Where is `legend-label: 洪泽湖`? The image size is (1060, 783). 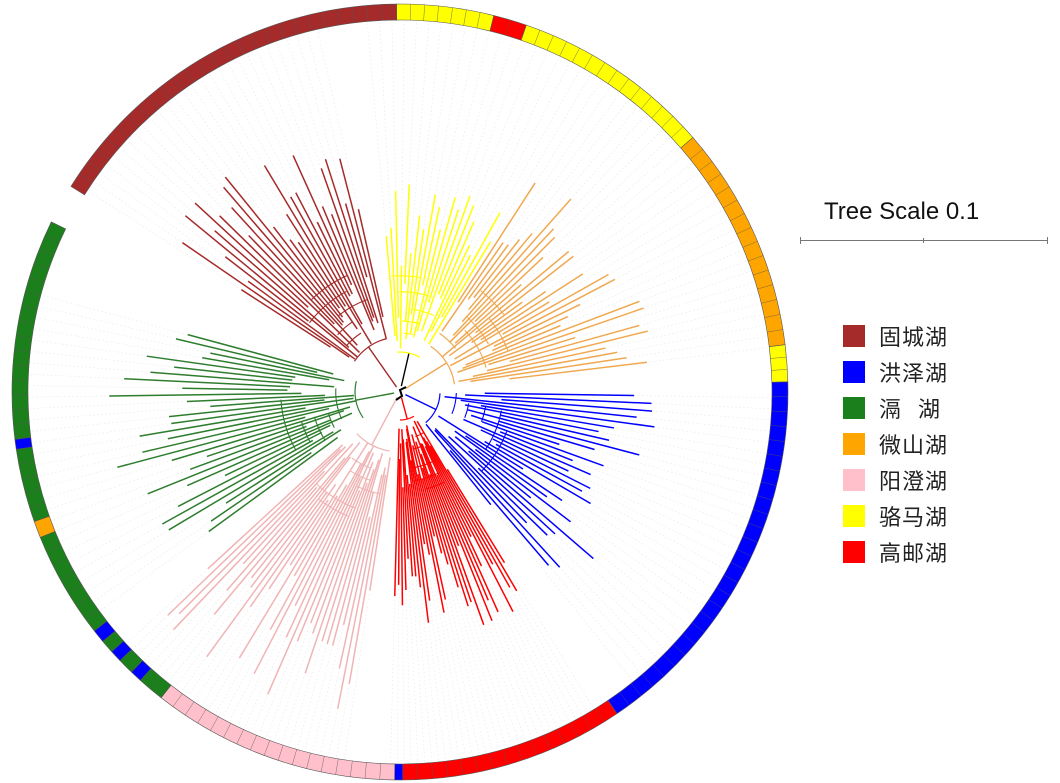
legend-label: 洪泽湖 is located at coordinates (914, 374).